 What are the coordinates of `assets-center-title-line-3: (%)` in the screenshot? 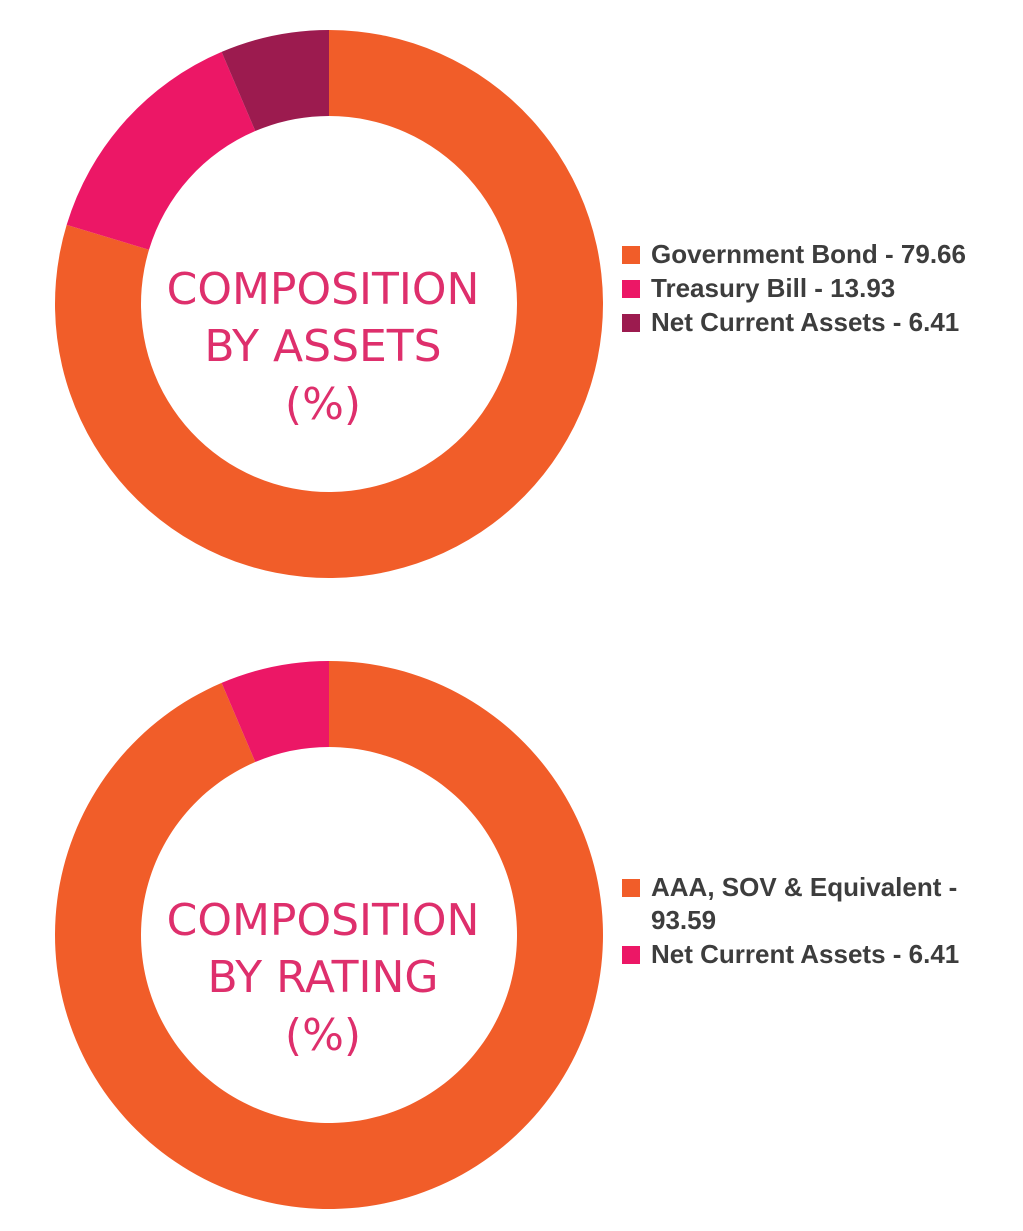 It's located at (323, 404).